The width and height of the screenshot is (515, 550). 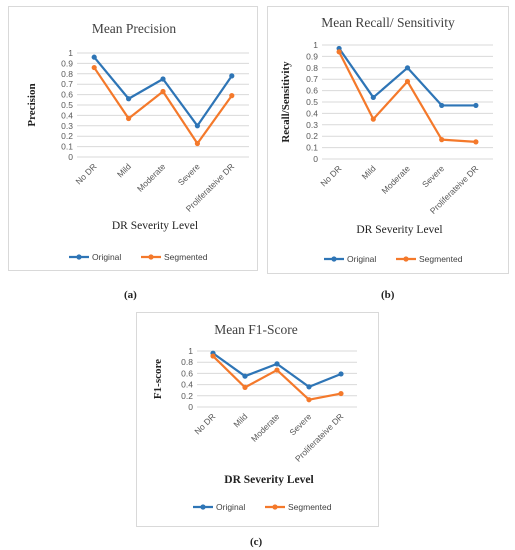 What do you see at coordinates (134, 28) in the screenshot?
I see `chart-title: Mean Precision` at bounding box center [134, 28].